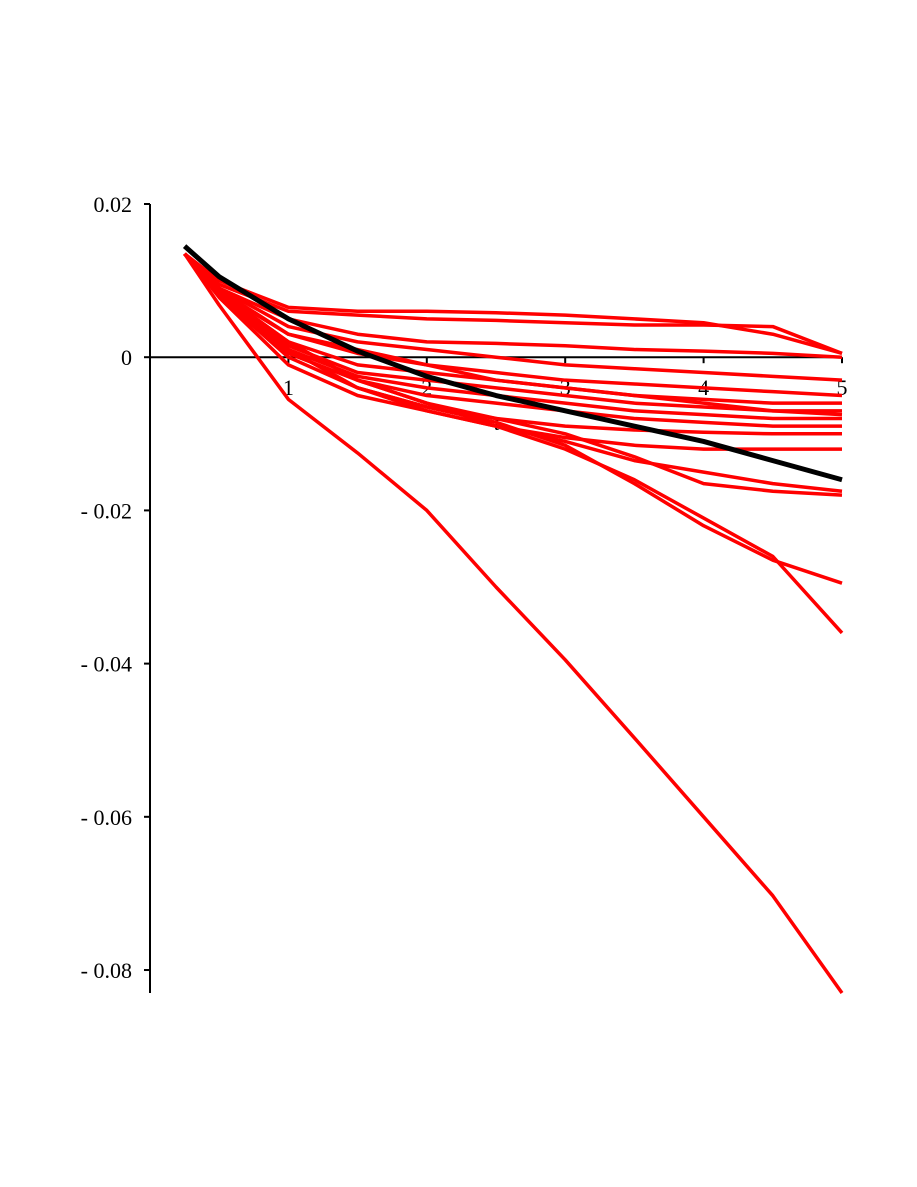  Describe the element at coordinates (126, 357) in the screenshot. I see `y-tick-label: 0` at that location.